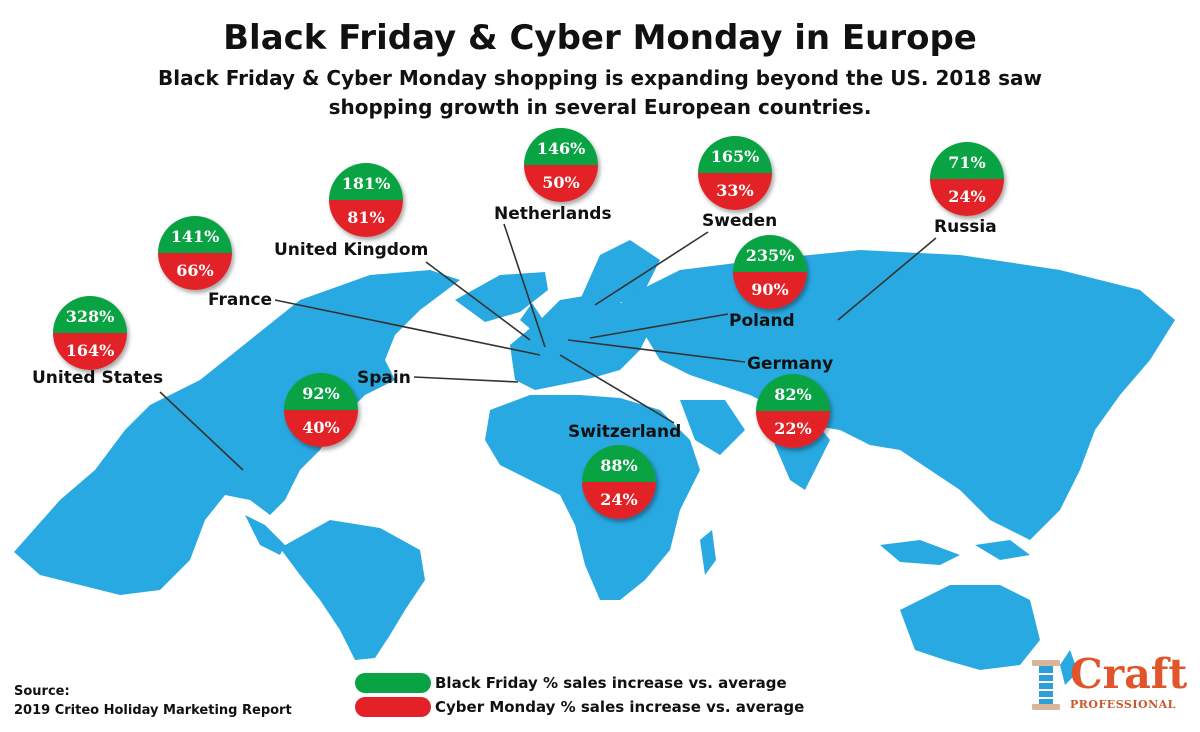 Image resolution: width=1200 pixels, height=732 pixels. I want to click on source-label: Source:, so click(42, 691).